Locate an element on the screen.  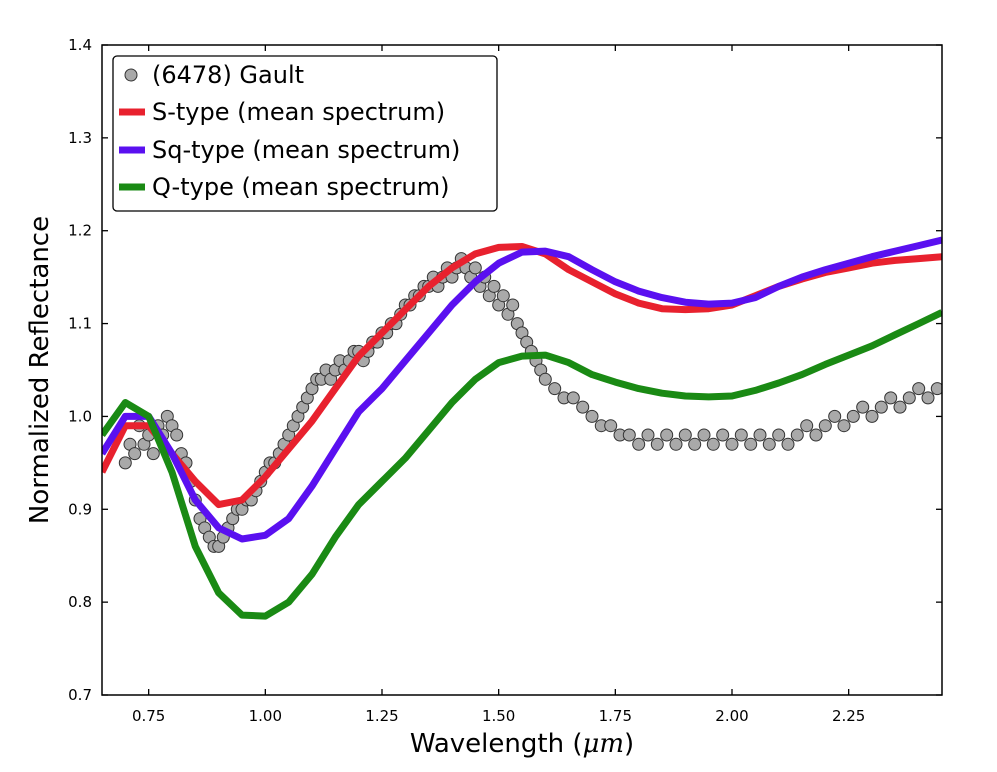
x-tick-label: 2.00 is located at coordinates (731, 716).